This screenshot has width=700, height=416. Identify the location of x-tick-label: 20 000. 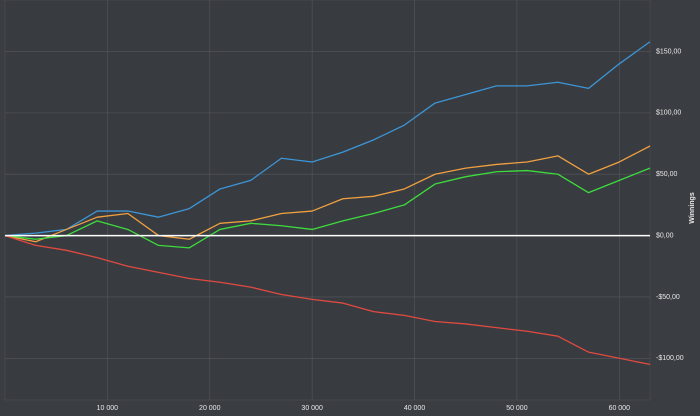
(210, 408).